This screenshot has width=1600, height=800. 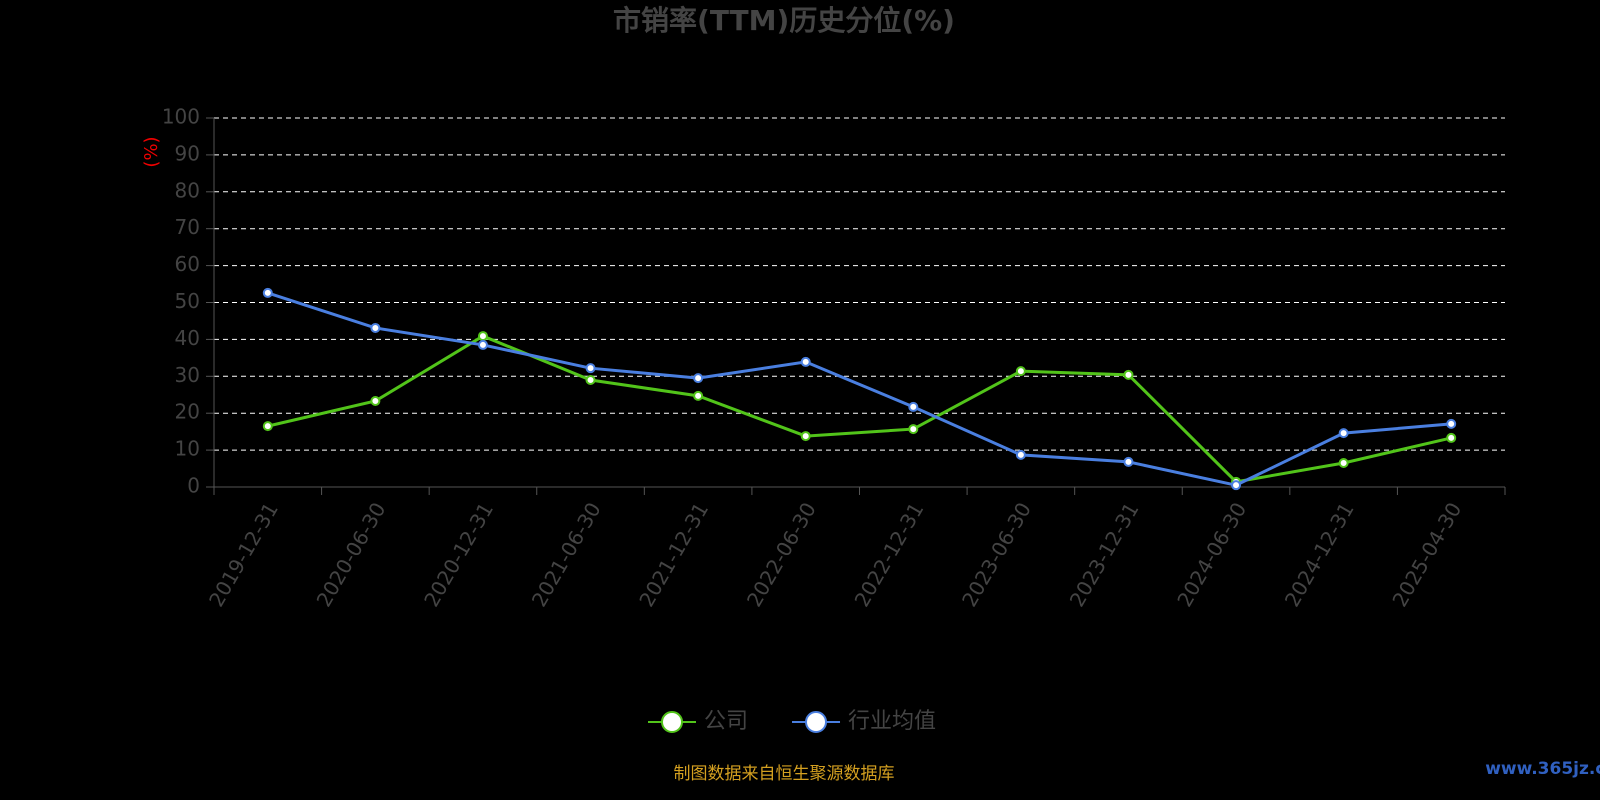 What do you see at coordinates (859, 409) in the screenshot?
I see `series-line` at bounding box center [859, 409].